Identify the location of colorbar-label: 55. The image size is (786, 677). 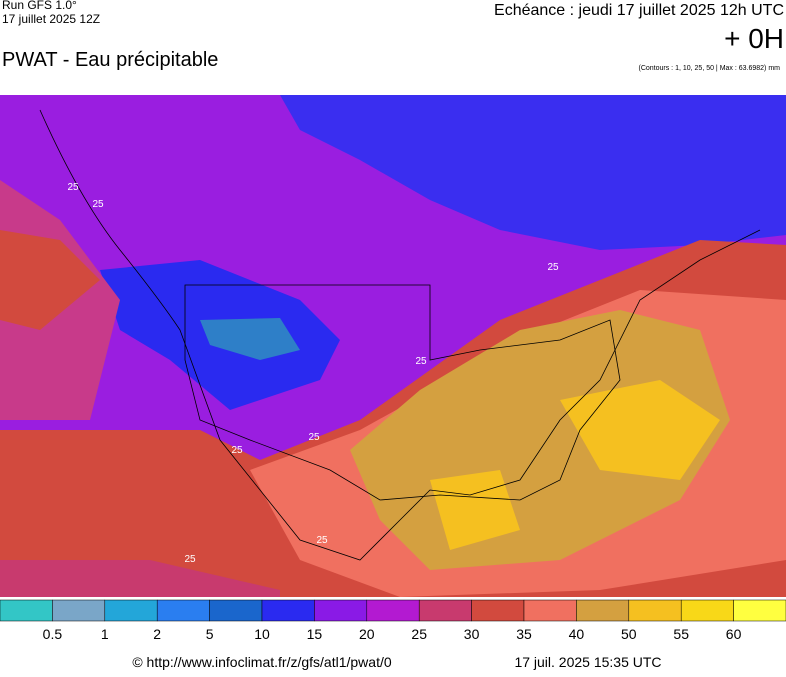
(681, 634).